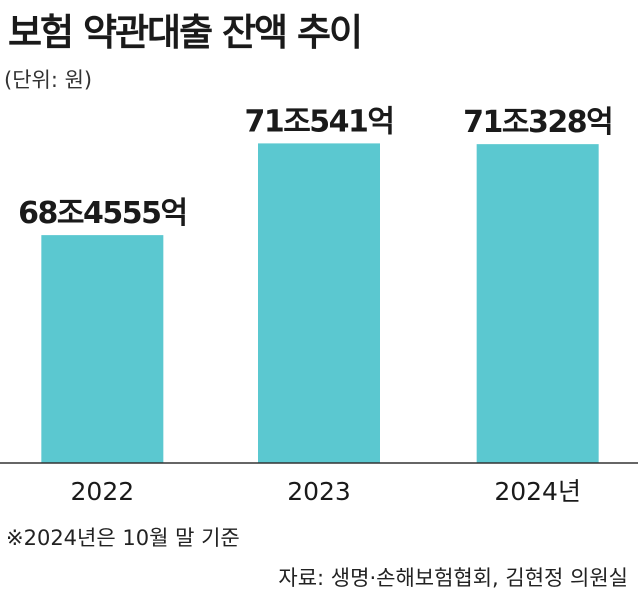 The height and width of the screenshot is (600, 638). Describe the element at coordinates (123, 538) in the screenshot. I see `footnote: ※2024년은 10월 말 기준` at that location.